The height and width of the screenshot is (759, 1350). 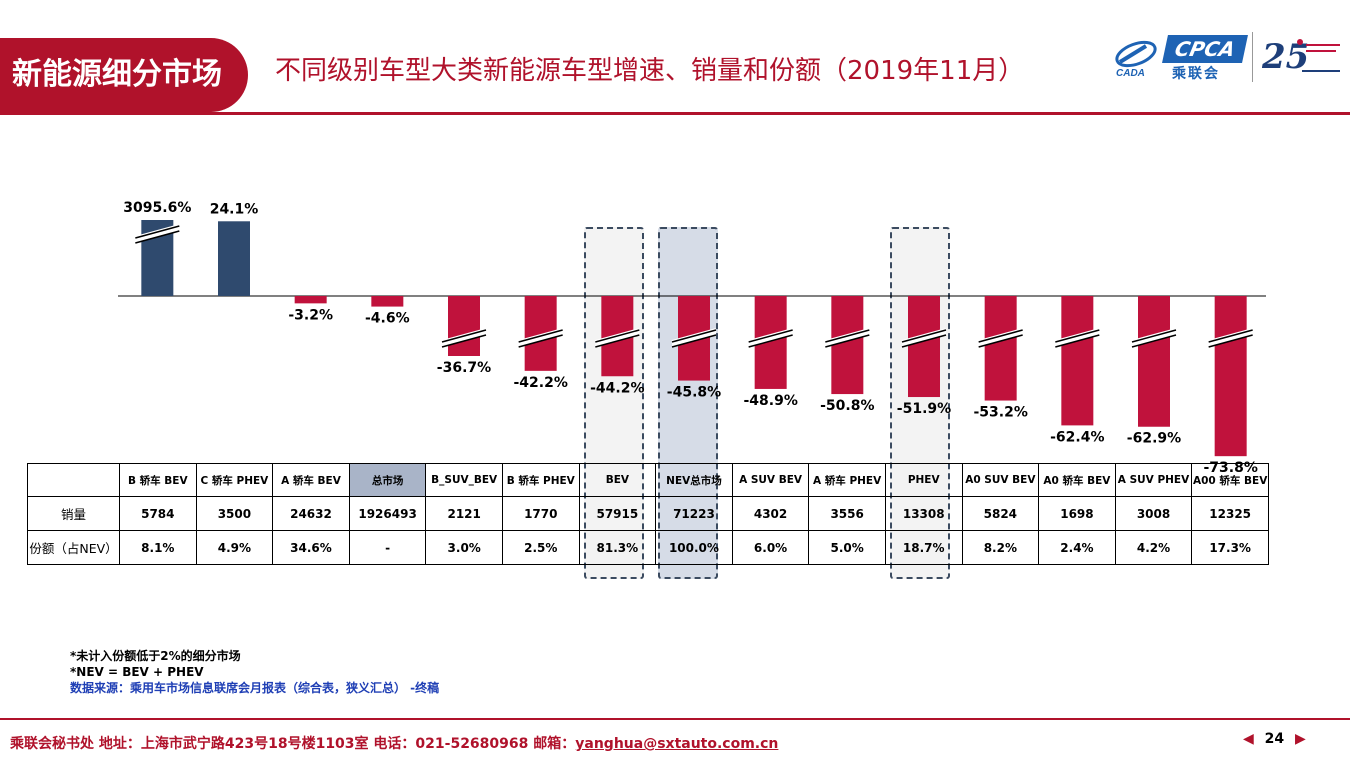 What do you see at coordinates (234, 513) in the screenshot?
I see `table-cell: 3500` at bounding box center [234, 513].